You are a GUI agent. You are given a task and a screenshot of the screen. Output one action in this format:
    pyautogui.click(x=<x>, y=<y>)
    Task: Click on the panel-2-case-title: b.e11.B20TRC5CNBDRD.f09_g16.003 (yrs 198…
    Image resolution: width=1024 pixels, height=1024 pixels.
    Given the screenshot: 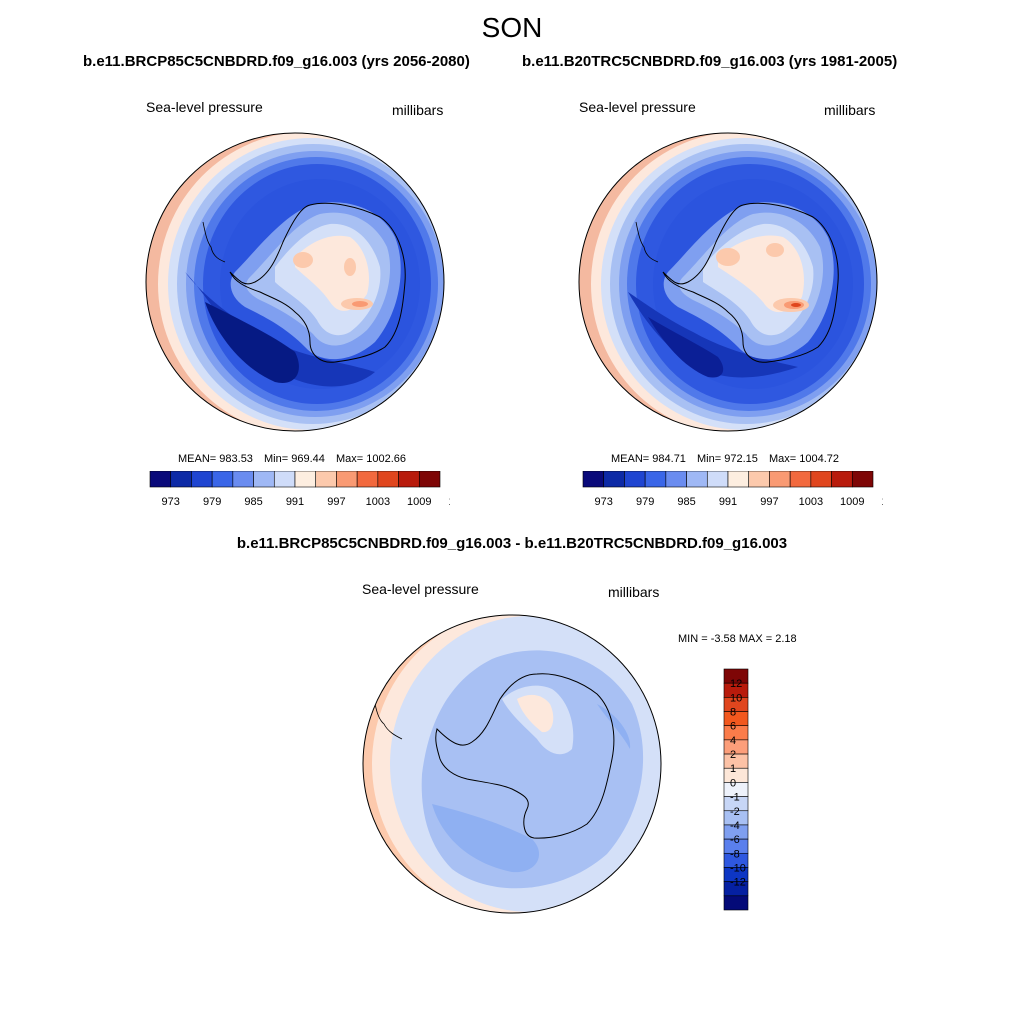 What is the action you would take?
    pyautogui.click(x=710, y=61)
    